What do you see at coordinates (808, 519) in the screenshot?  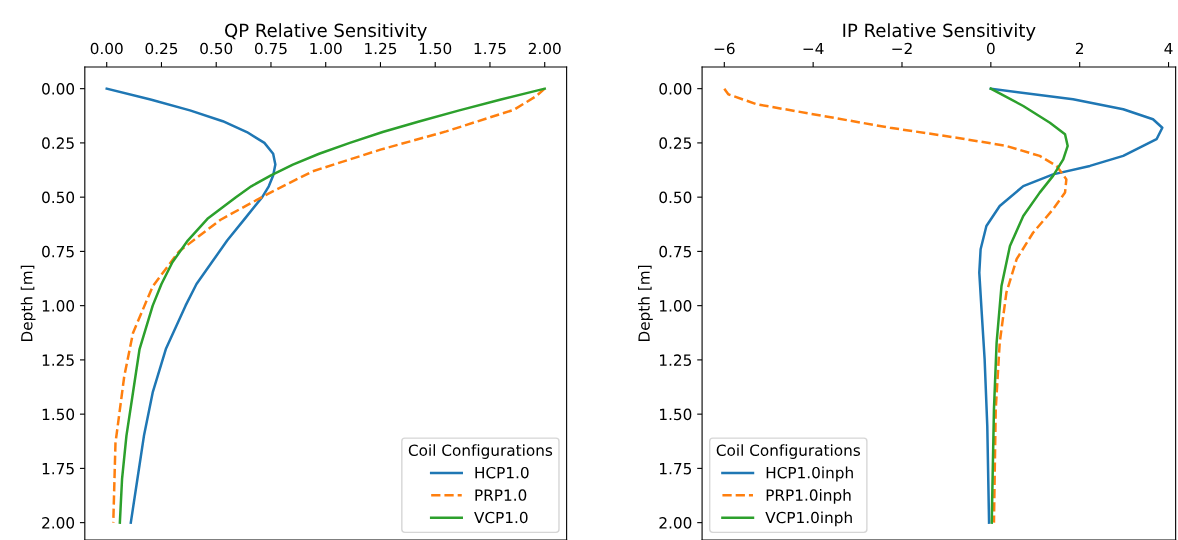 I see `legend-label: VCP1.0inph` at bounding box center [808, 519].